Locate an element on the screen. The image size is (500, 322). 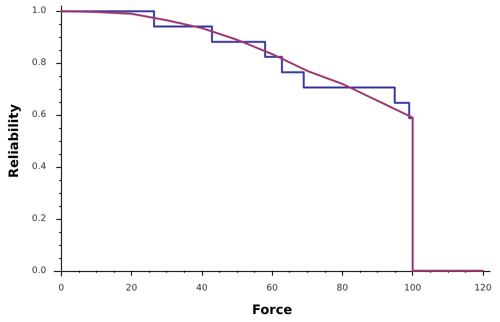
y-tick-label: 0.0 is located at coordinates (39, 271).